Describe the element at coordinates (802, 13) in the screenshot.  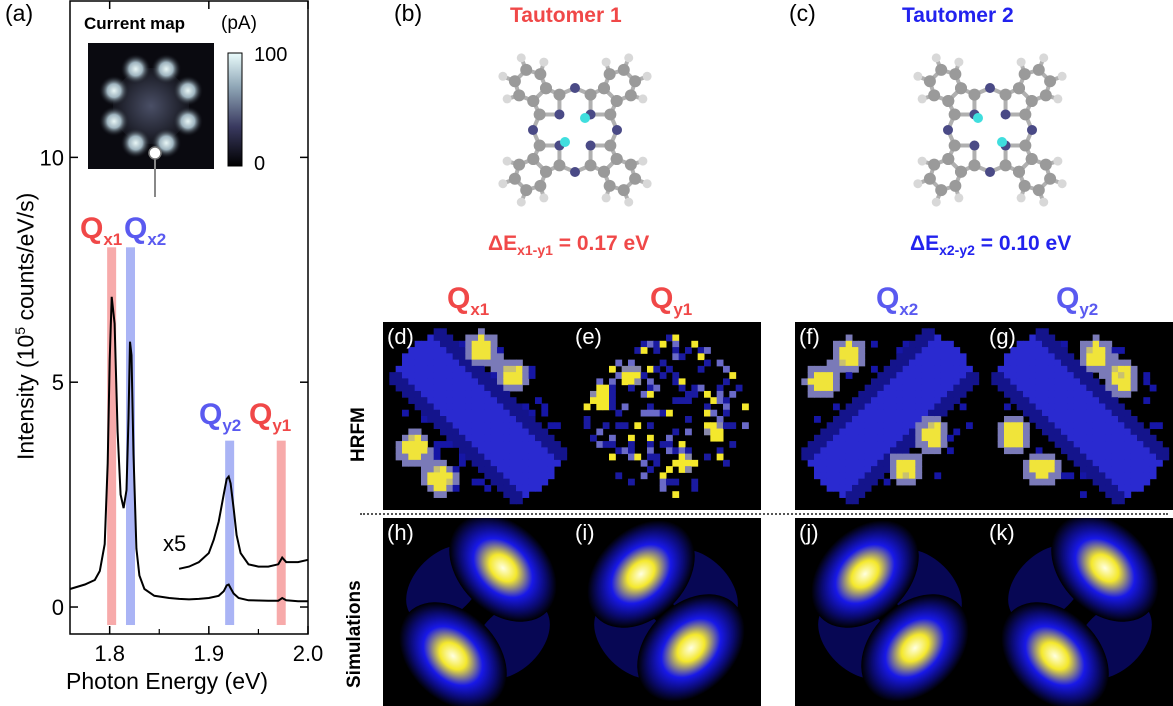
I see `panel-letter-c: (c)` at that location.